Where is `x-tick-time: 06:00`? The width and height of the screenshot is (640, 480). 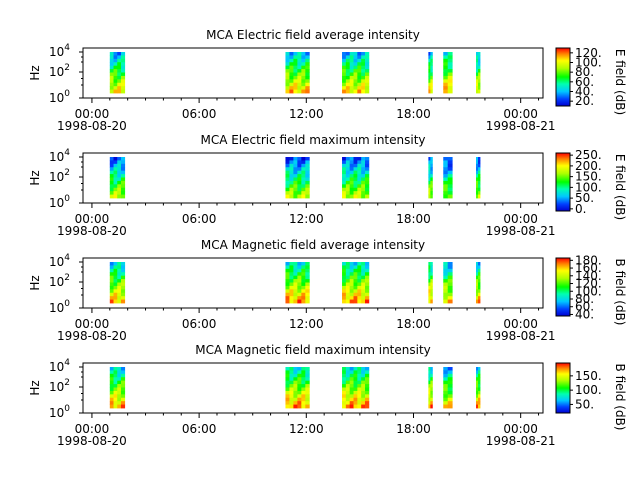 x-tick-time: 06:00 is located at coordinates (199, 429).